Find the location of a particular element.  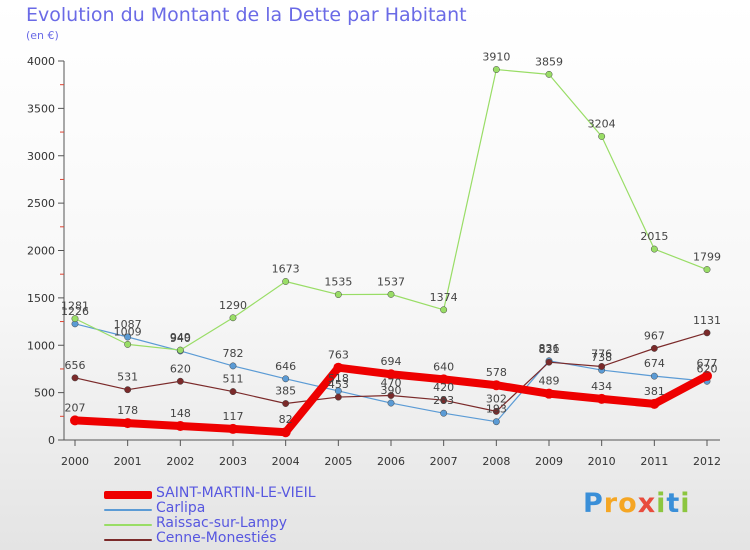

logo-letter: t is located at coordinates (673, 503).